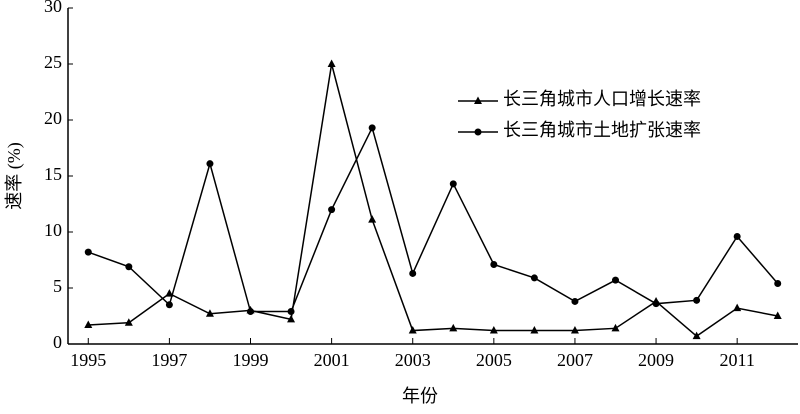 Image resolution: width=800 pixels, height=414 pixels. I want to click on y-tick-label: 0, so click(57, 342).